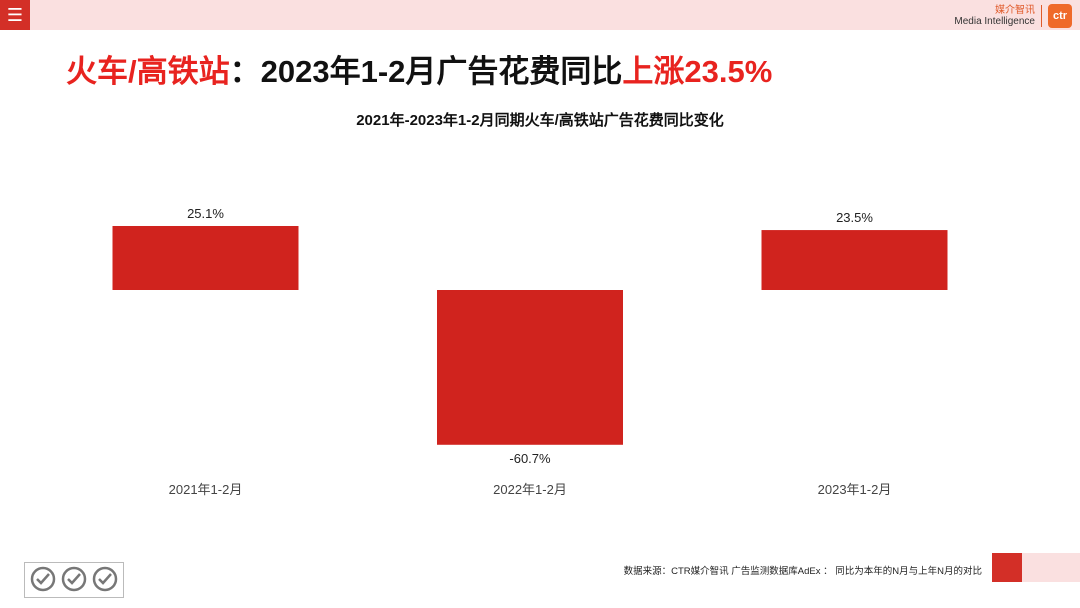 The width and height of the screenshot is (1080, 608). I want to click on logo-separator, so click(1041, 16).